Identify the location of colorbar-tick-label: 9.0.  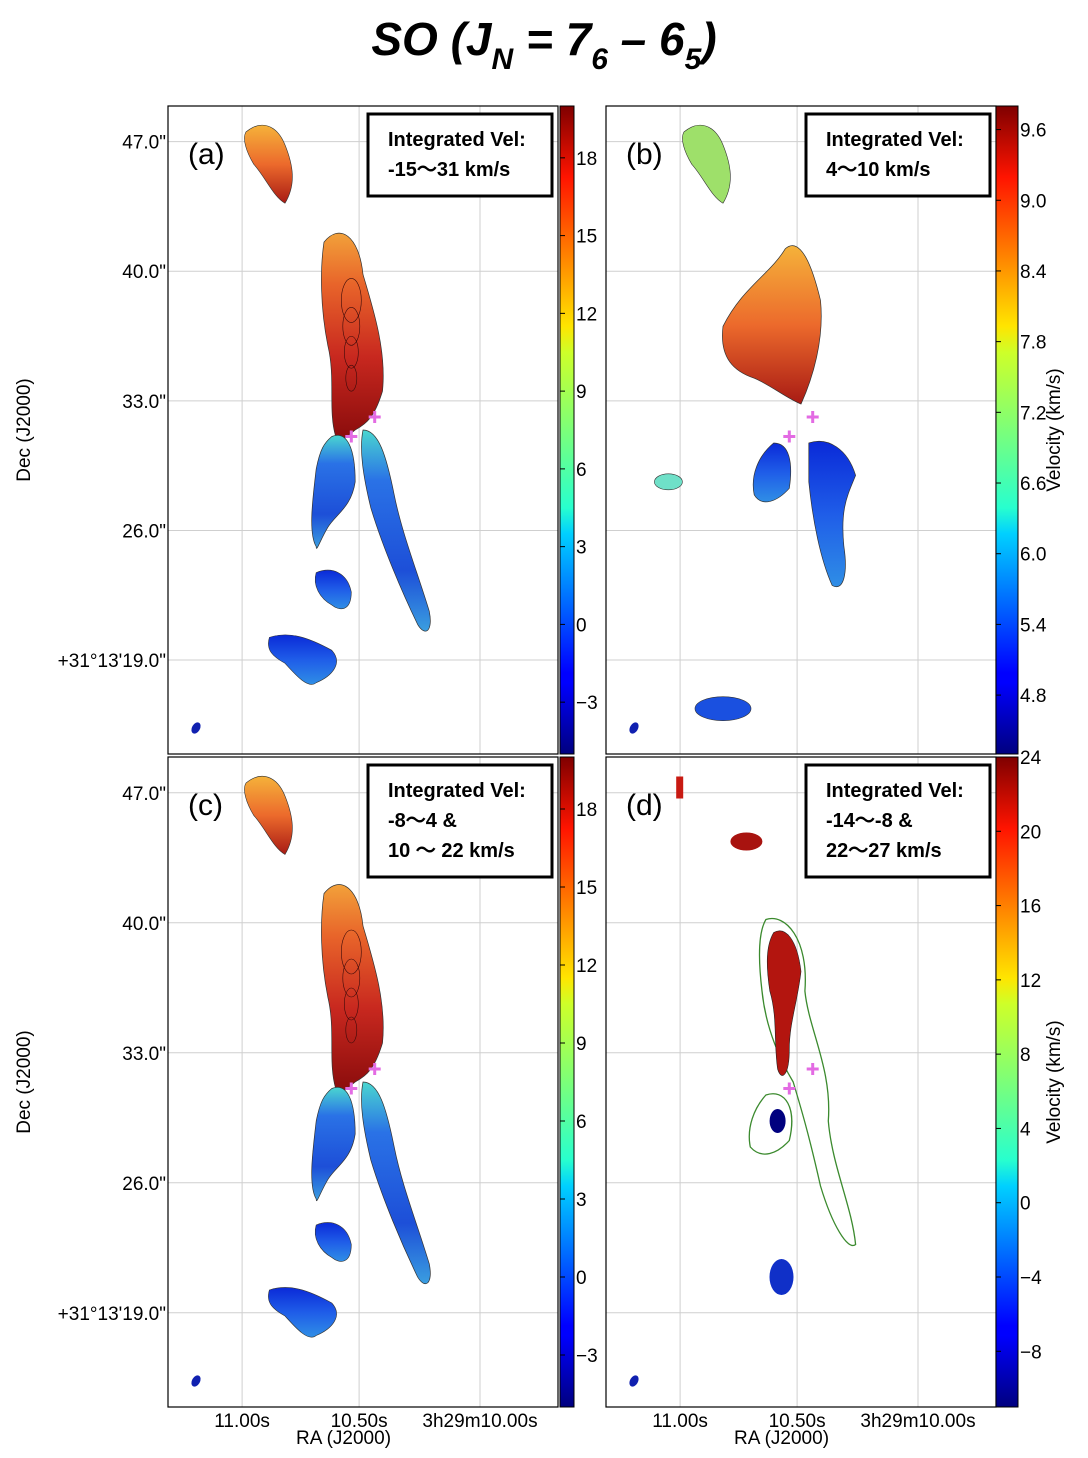
(1033, 201).